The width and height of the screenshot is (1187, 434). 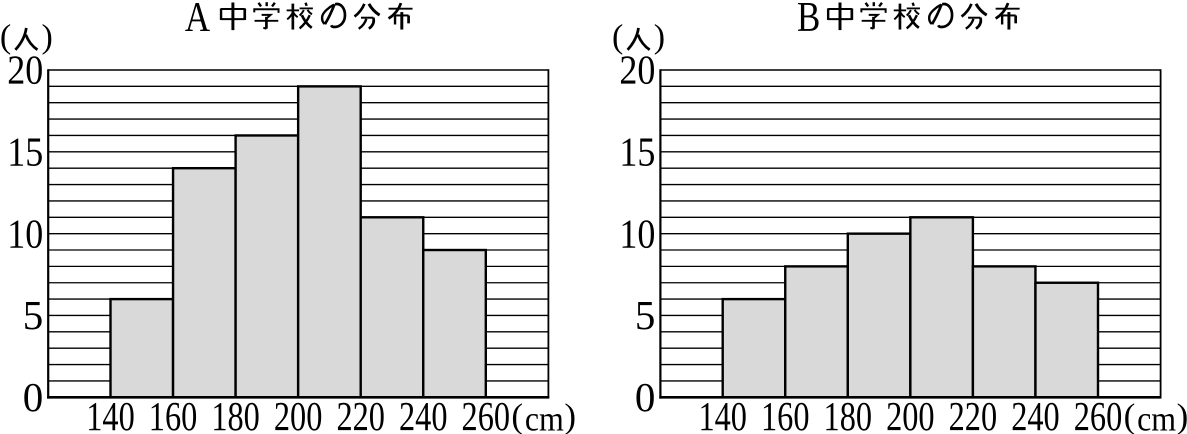 What do you see at coordinates (197, 20) in the screenshot?
I see `svg-text: A` at bounding box center [197, 20].